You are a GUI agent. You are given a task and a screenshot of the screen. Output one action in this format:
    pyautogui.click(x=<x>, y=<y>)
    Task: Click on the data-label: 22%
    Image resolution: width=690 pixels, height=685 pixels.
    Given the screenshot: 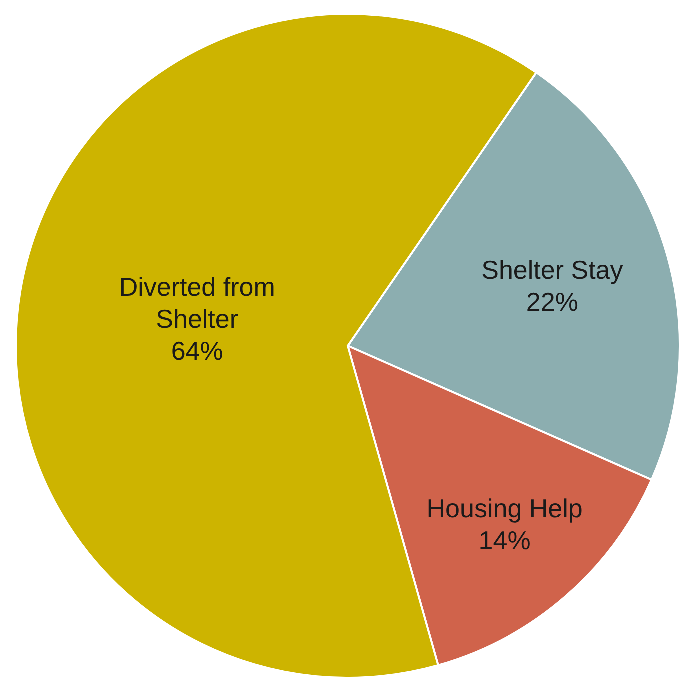 What is the action you would take?
    pyautogui.click(x=552, y=302)
    